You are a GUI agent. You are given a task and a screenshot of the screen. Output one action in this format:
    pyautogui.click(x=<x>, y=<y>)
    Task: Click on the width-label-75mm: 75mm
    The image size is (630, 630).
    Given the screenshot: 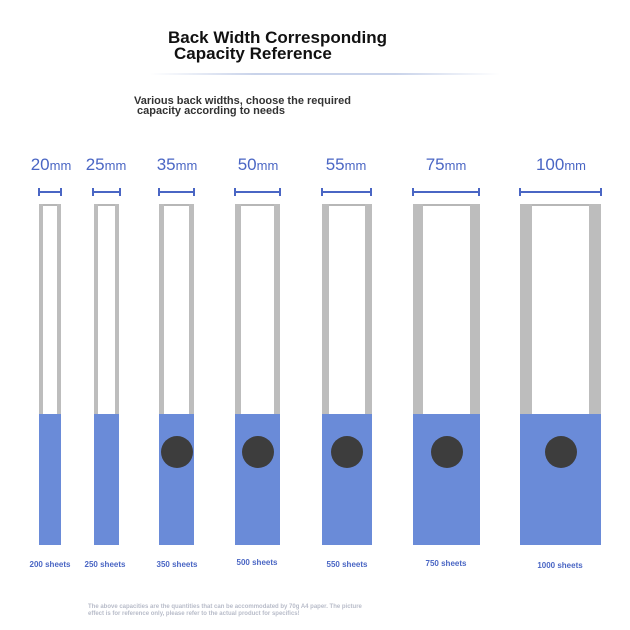 What is the action you would take?
    pyautogui.click(x=446, y=166)
    